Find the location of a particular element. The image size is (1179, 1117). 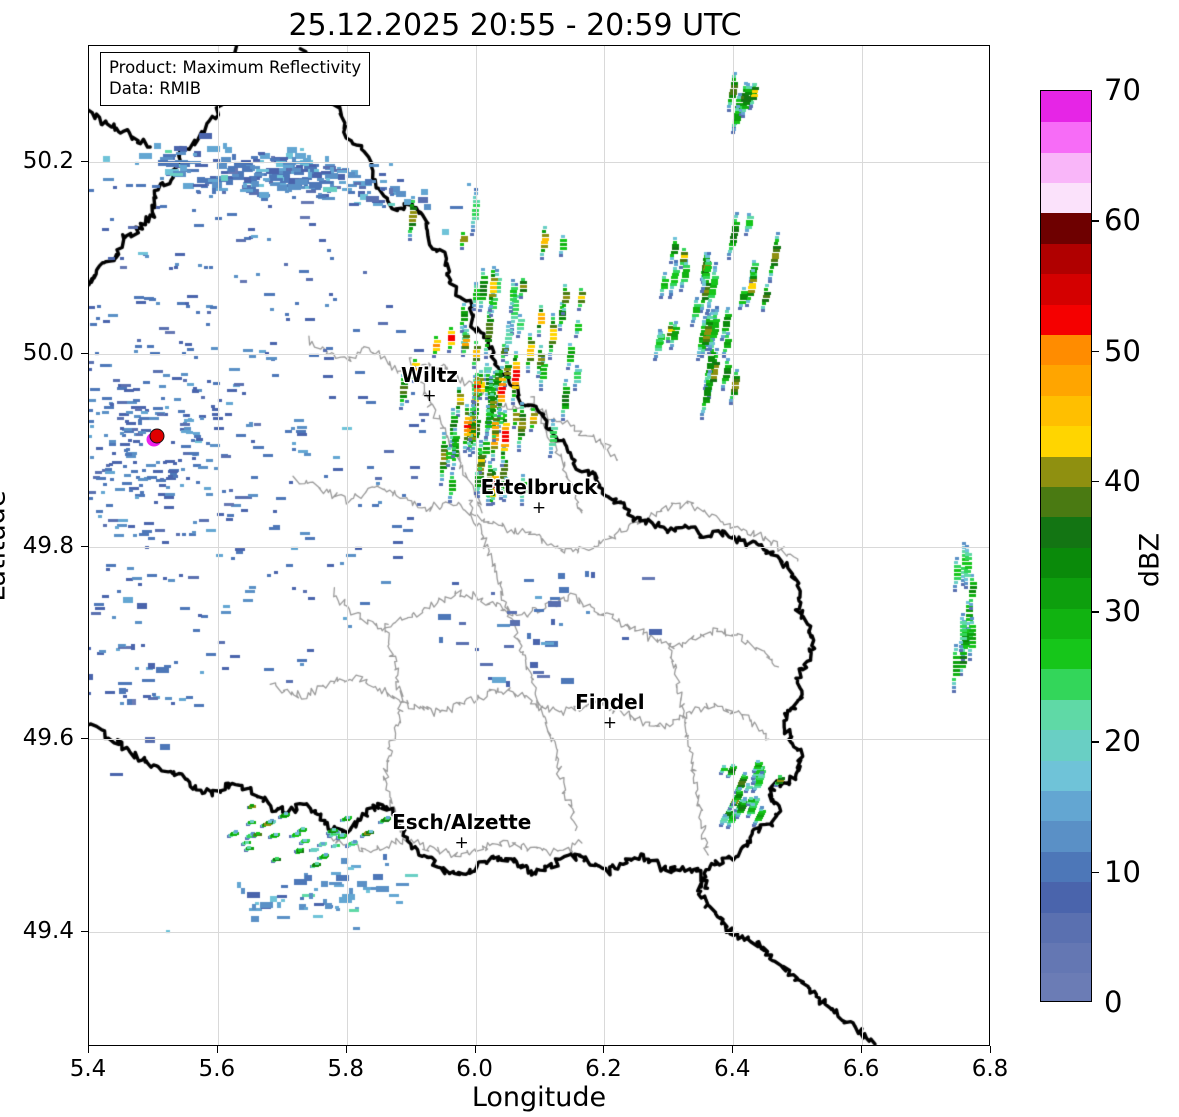

y-axis-tick-label: 50.0 is located at coordinates (48, 353).